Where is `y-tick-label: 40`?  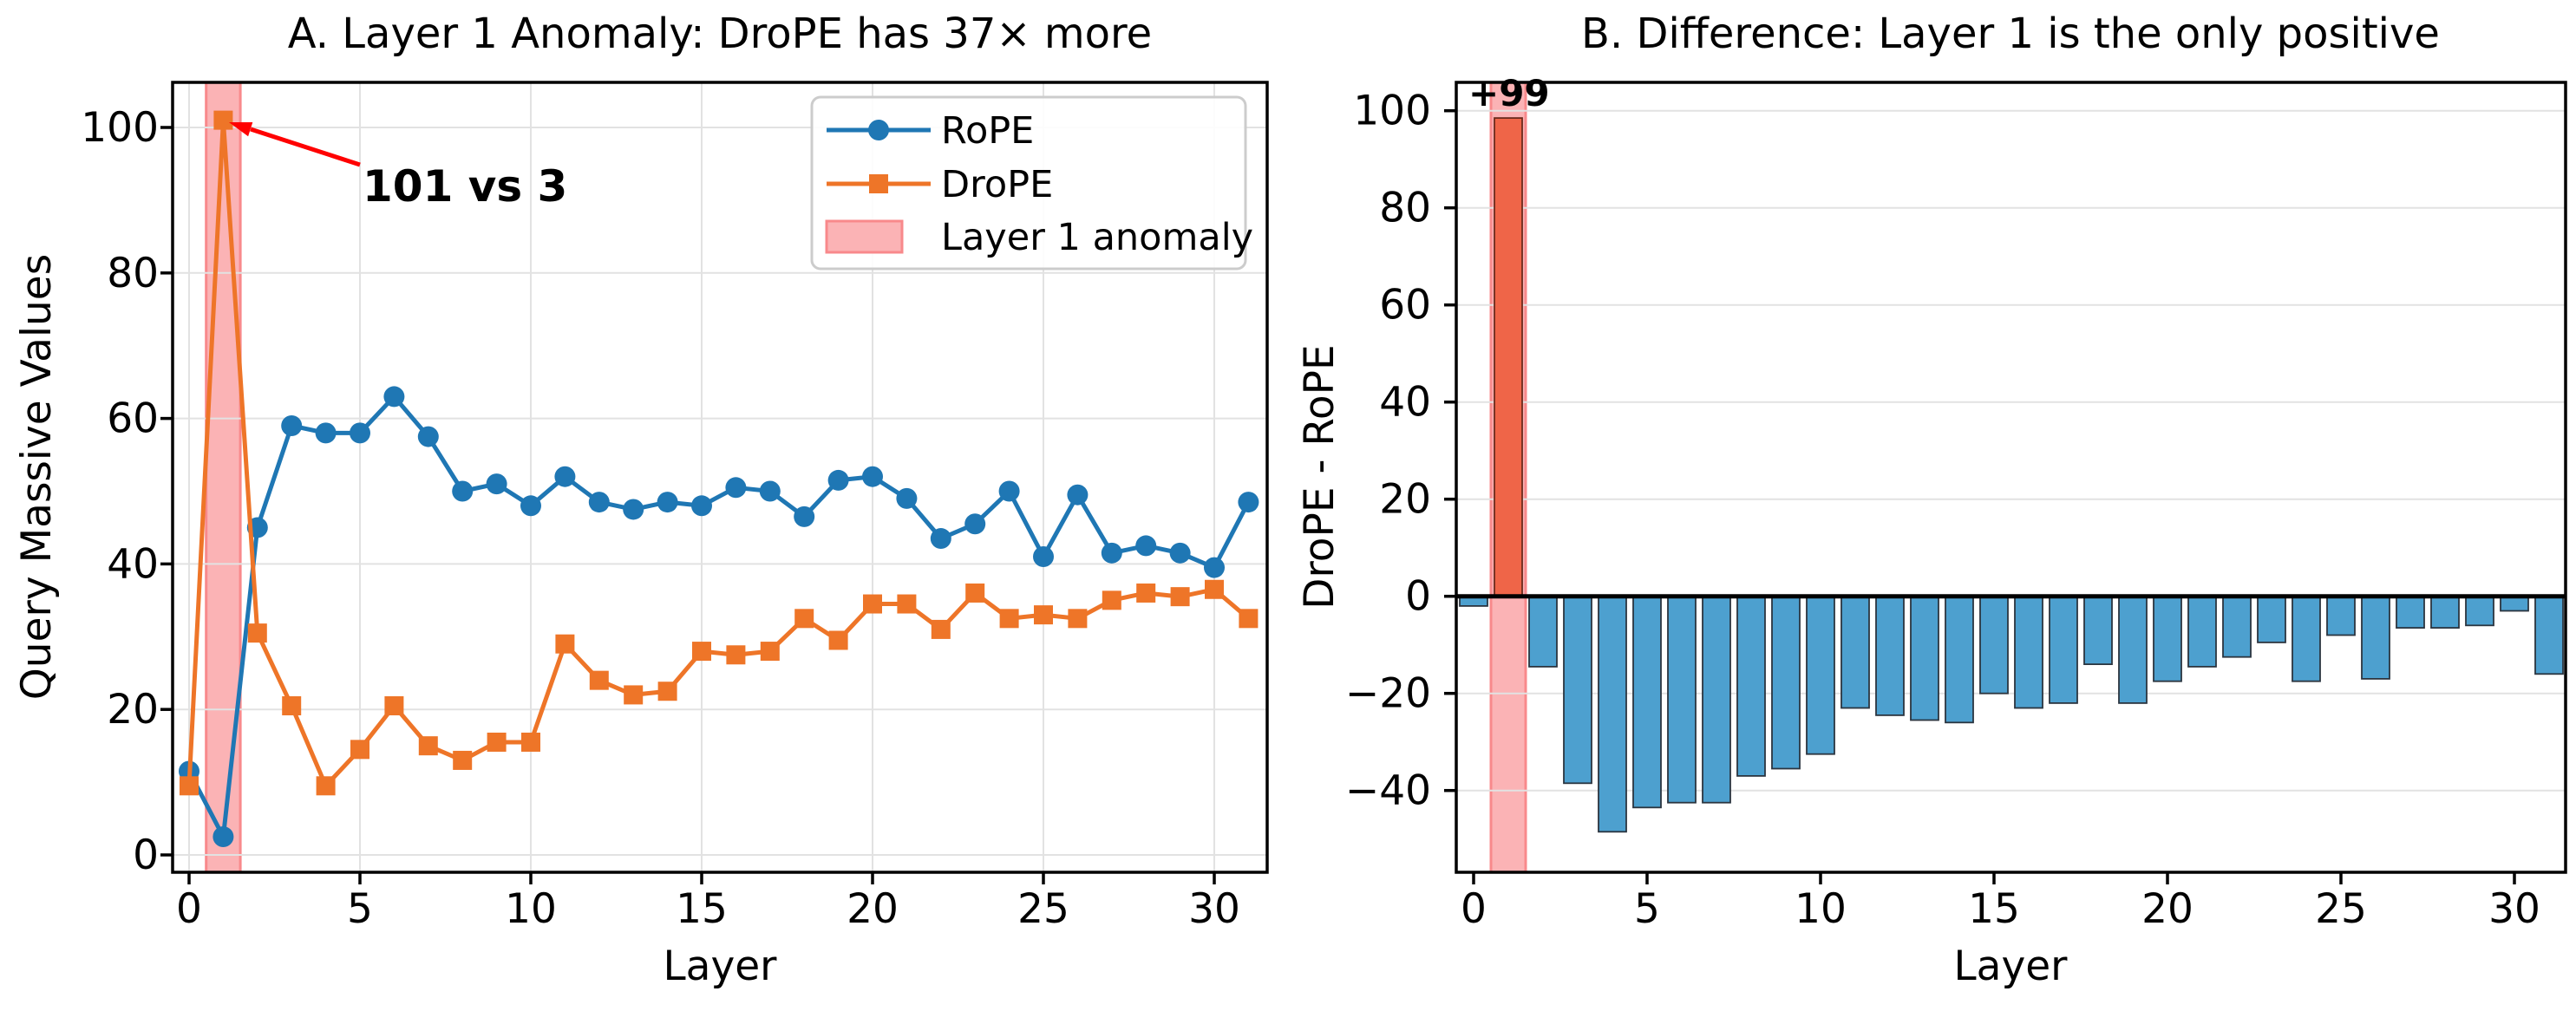 y-tick-label: 40 is located at coordinates (133, 564).